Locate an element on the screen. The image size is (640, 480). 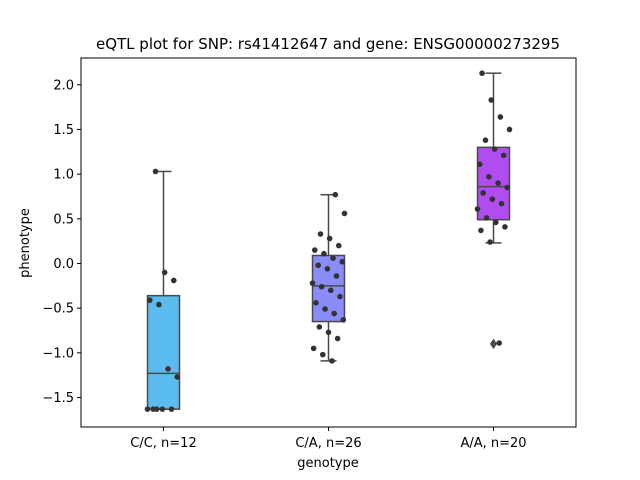
x-axis-label: genotype is located at coordinates (327, 463).